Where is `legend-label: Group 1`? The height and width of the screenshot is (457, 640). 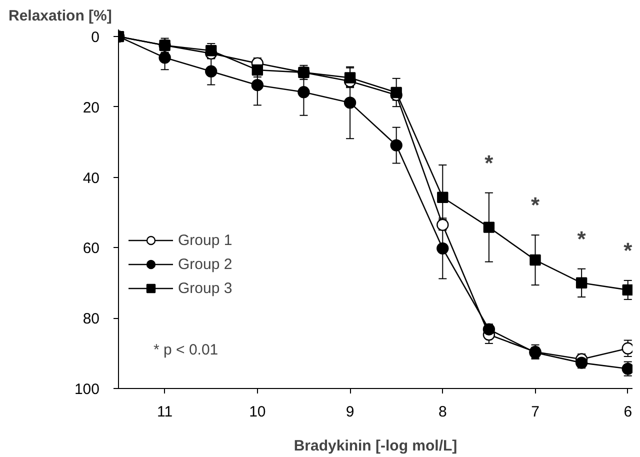
legend-label: Group 1 is located at coordinates (205, 240).